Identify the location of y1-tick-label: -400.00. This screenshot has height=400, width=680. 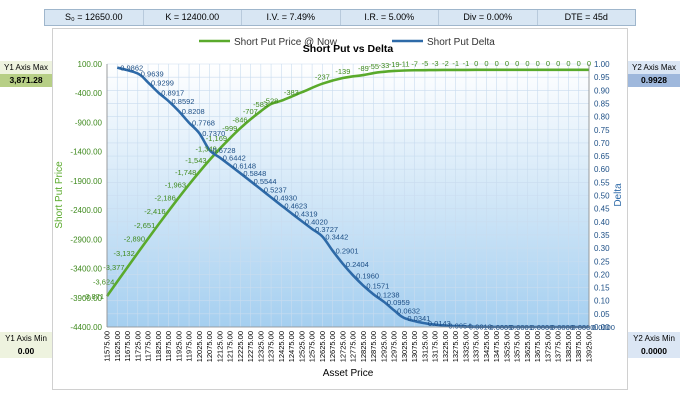
(89, 93).